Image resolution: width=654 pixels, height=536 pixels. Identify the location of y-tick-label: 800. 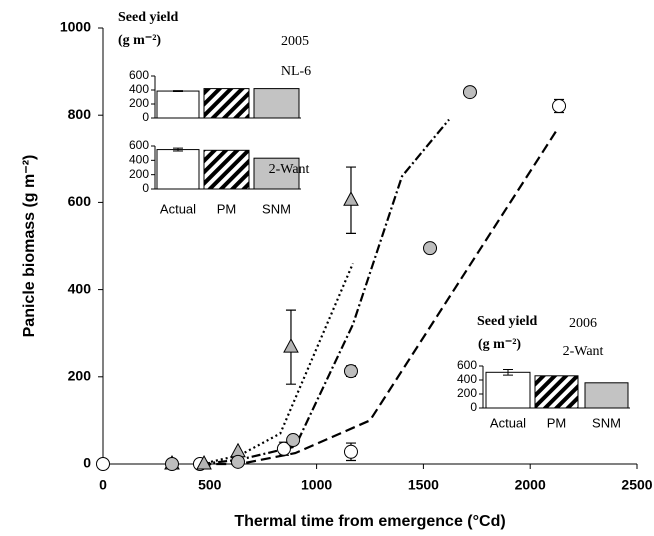
(80, 114).